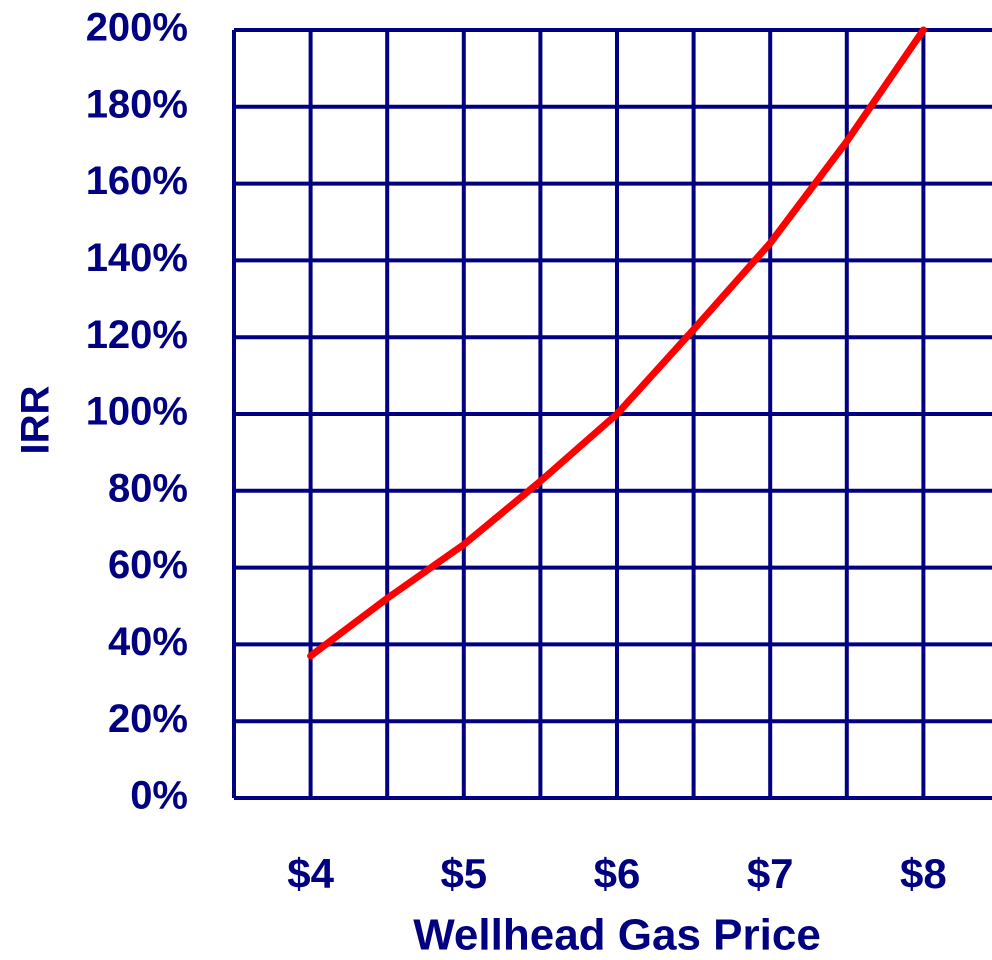  Describe the element at coordinates (137, 335) in the screenshot. I see `y-tick-label: 120%` at that location.